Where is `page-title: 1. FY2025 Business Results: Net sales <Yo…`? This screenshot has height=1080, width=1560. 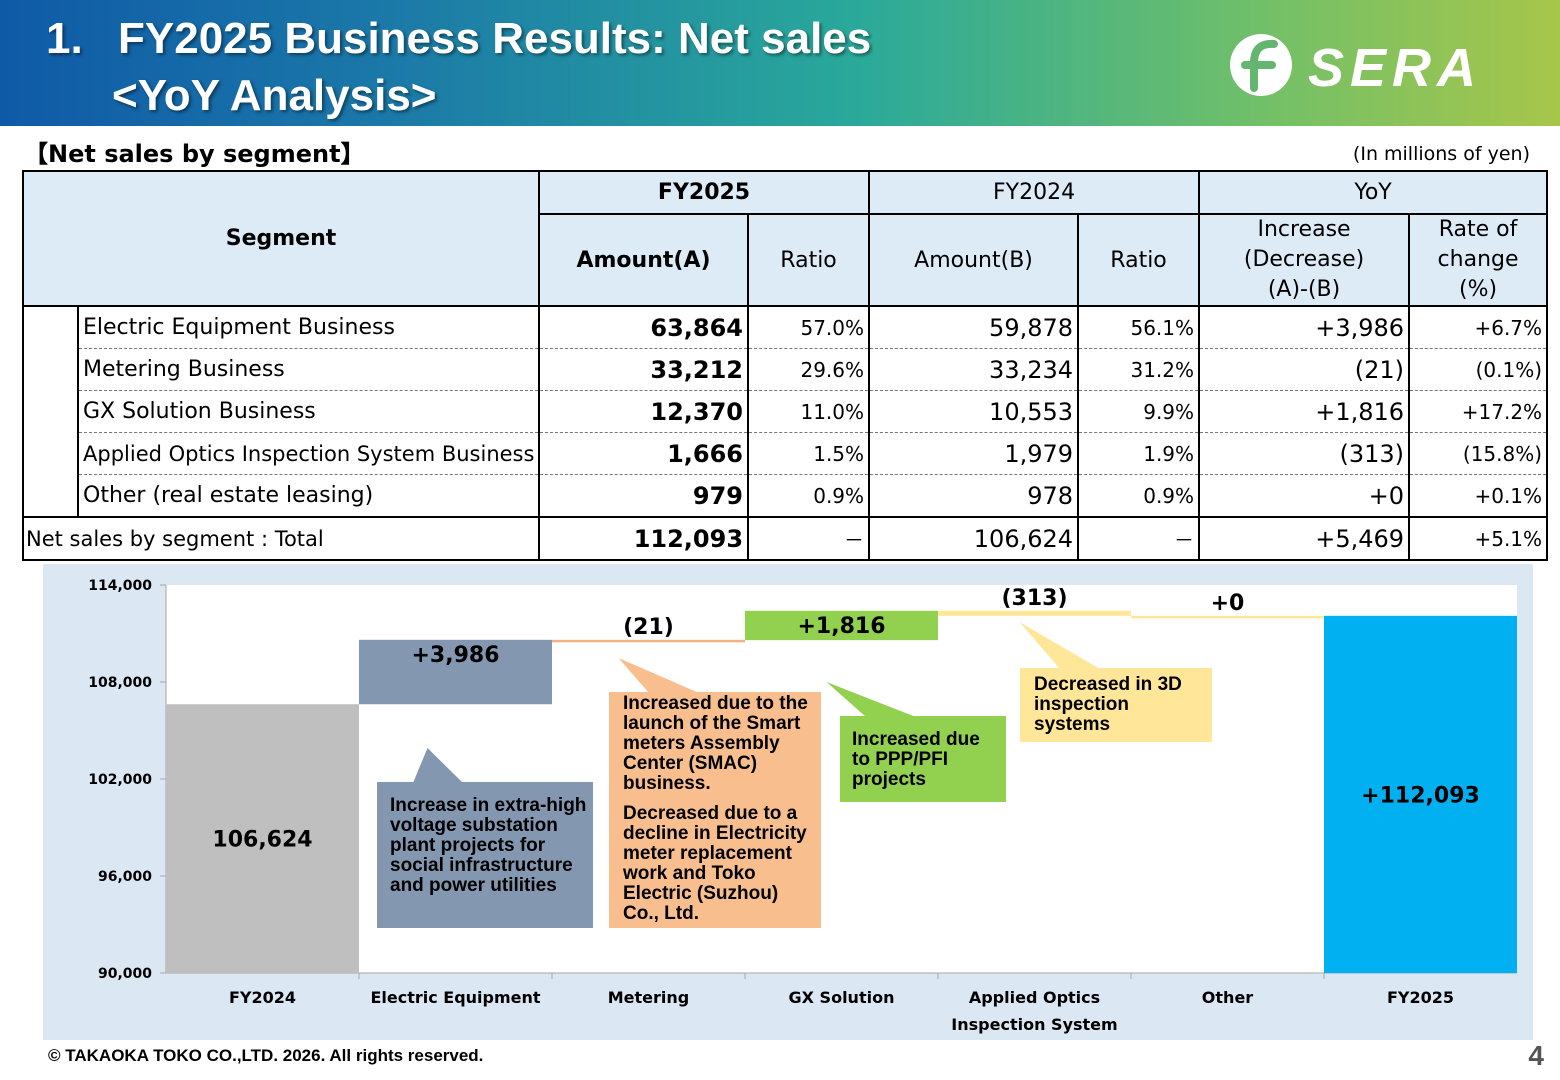 page-title: 1. FY2025 Business Results: Net sales <Yo… is located at coordinates (458, 67).